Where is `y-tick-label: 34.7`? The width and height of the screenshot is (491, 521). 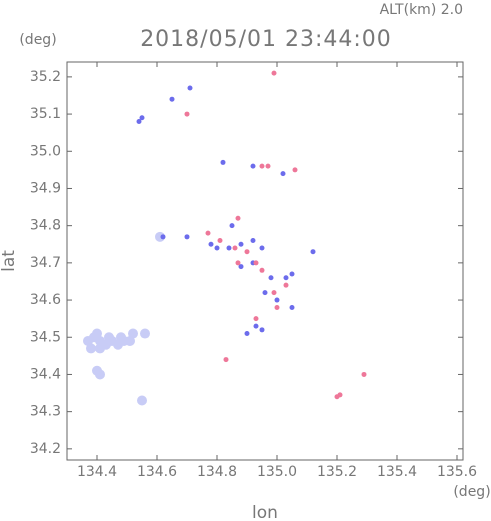
y-tick-label: 34.7 is located at coordinates (45, 263).